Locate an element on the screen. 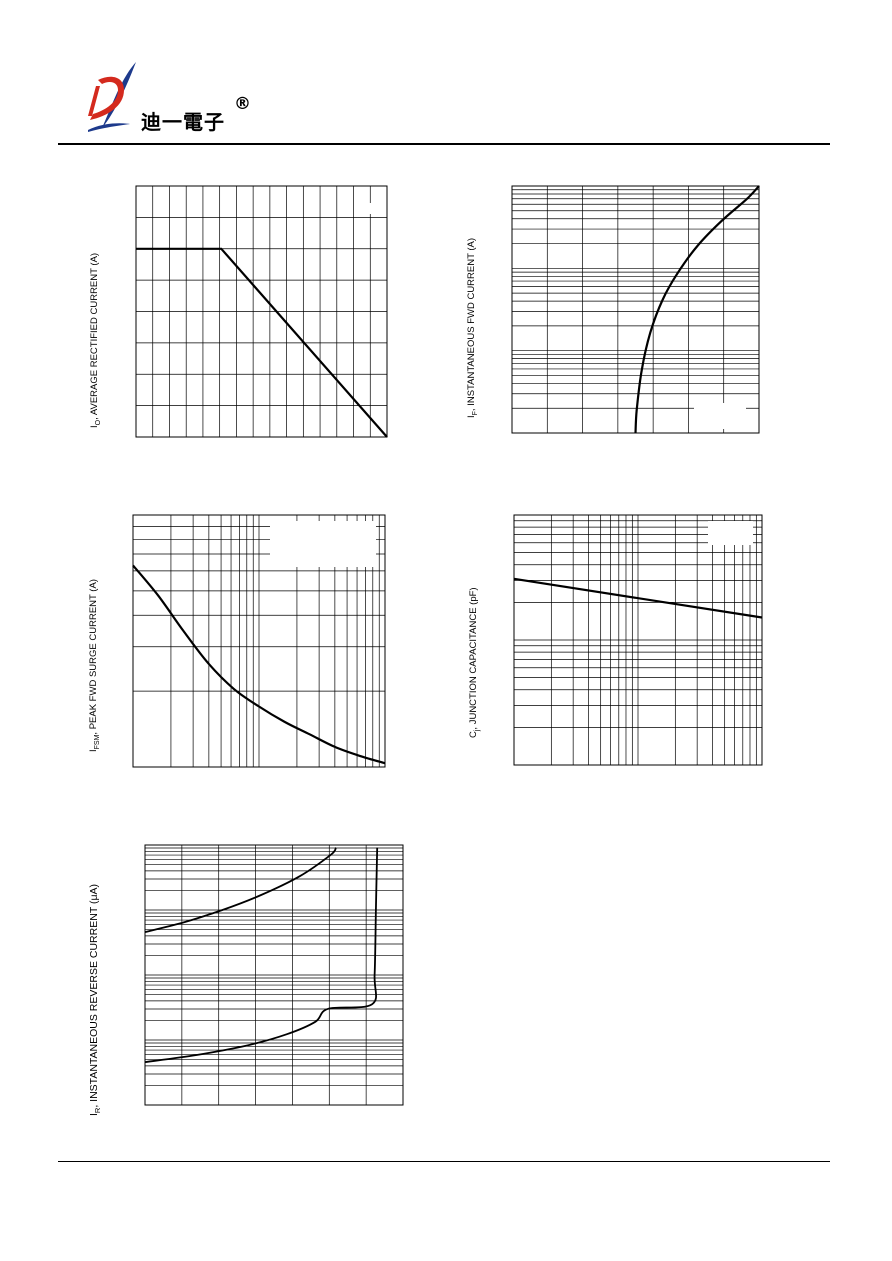 This screenshot has height=1261, width=892. footer-rule is located at coordinates (444, 1161).